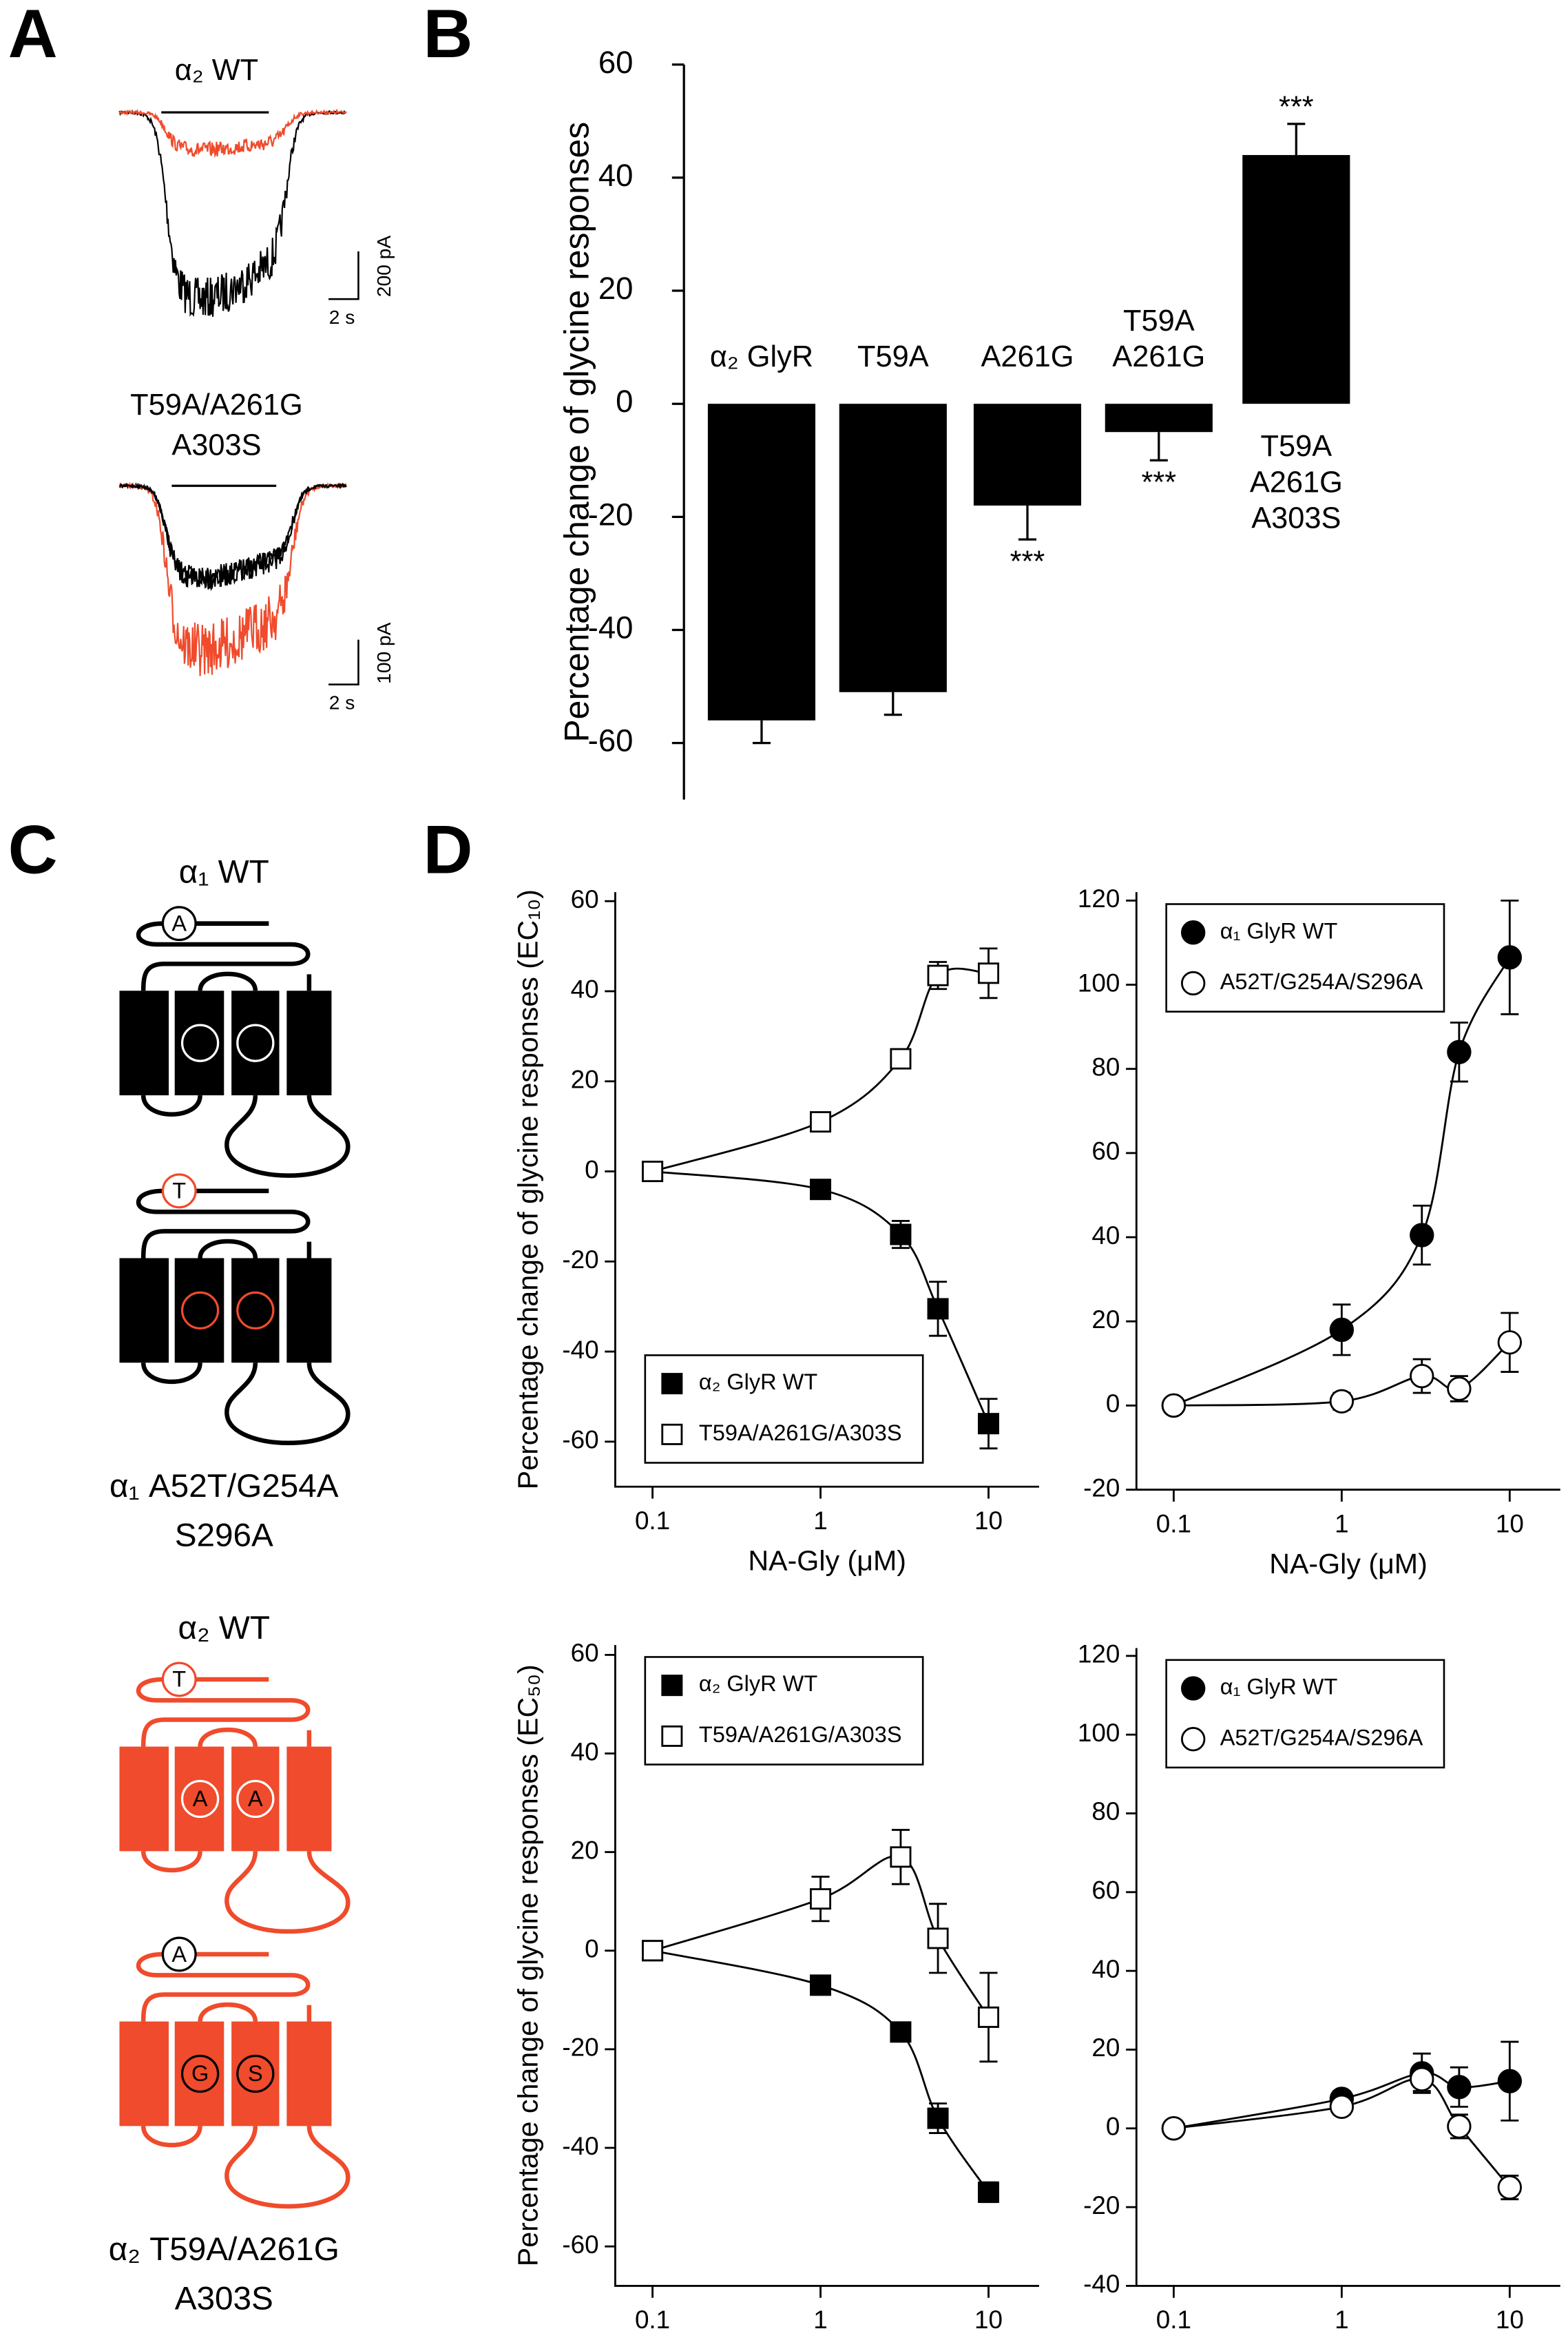  Describe the element at coordinates (33, 36) in the screenshot. I see `panel-label: A` at that location.